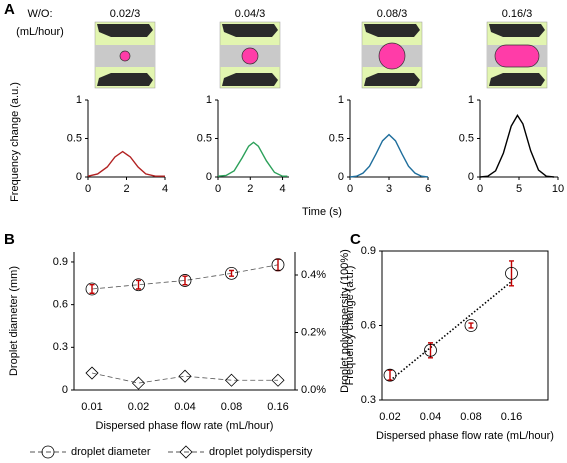 Image resolution: width=567 pixels, height=463 pixels. What do you see at coordinates (125, 14) in the screenshot?
I see `schematic-label: 0.02/3` at bounding box center [125, 14].